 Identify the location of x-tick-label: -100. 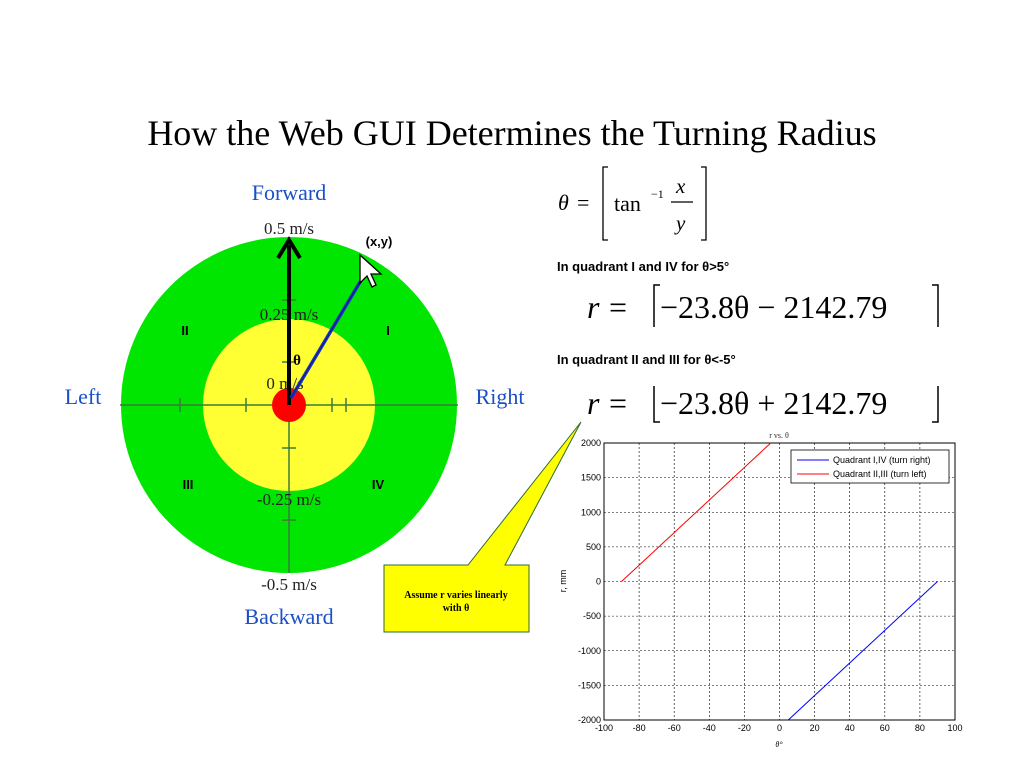
(604, 728).